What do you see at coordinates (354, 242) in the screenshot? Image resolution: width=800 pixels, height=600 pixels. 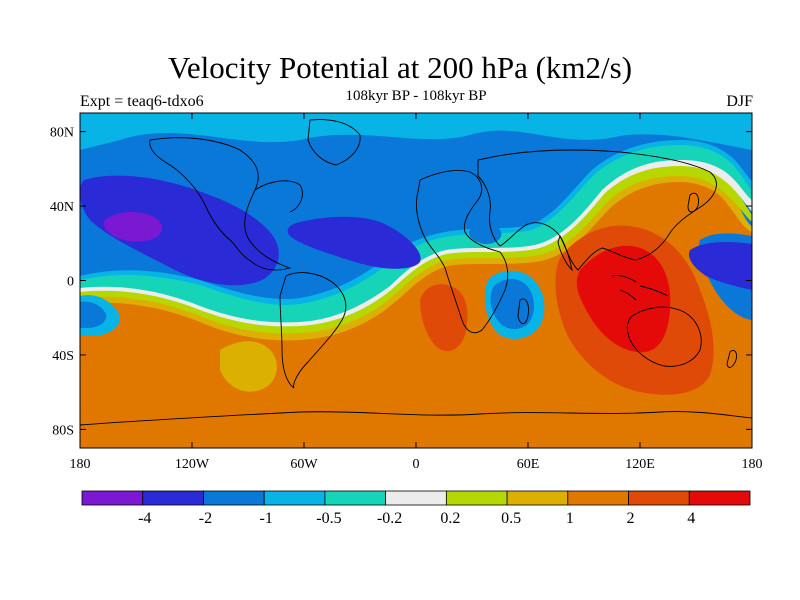 I see `field-atlantic-low` at bounding box center [354, 242].